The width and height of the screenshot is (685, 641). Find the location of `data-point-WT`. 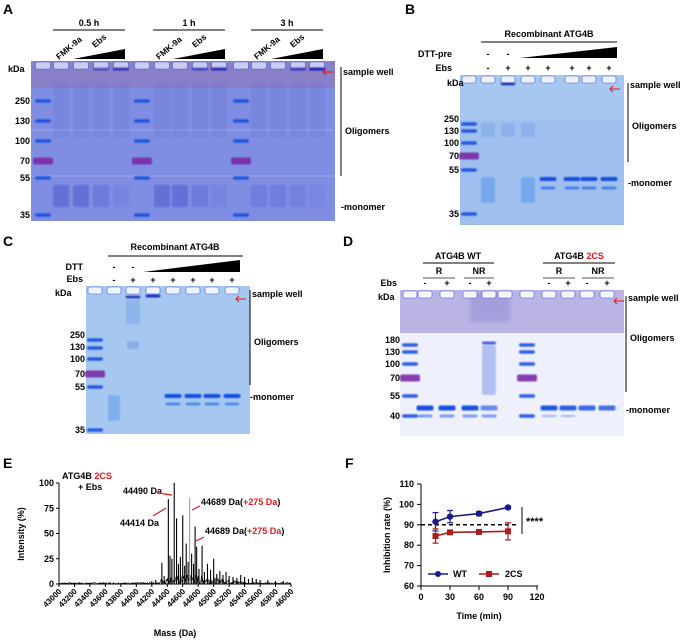

data-point-WT is located at coordinates (450, 516).